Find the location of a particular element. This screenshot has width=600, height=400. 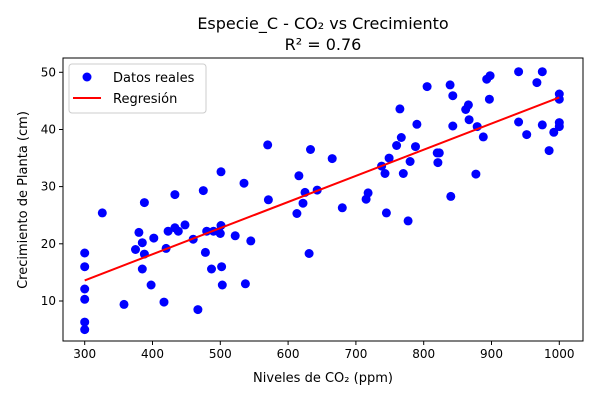

x-tick-label: 400 is located at coordinates (152, 354).